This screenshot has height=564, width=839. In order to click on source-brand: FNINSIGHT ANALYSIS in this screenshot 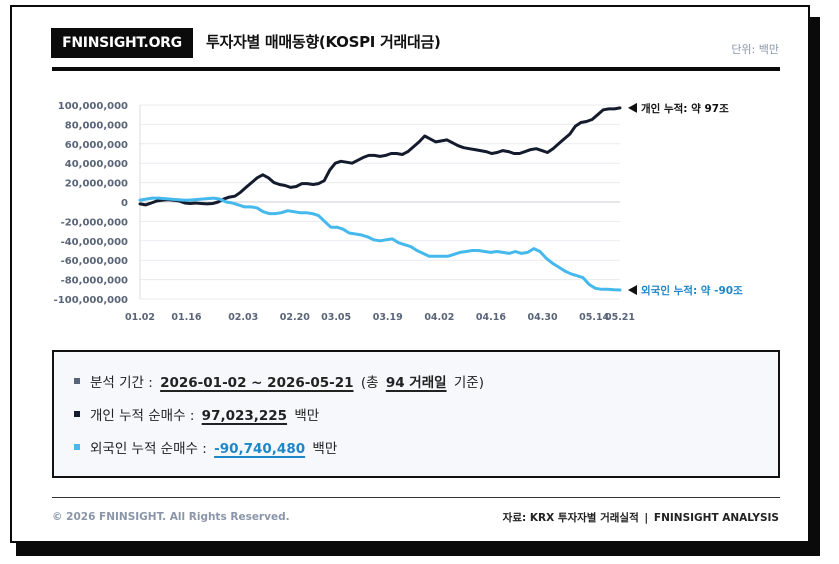, I will do `click(716, 518)`.